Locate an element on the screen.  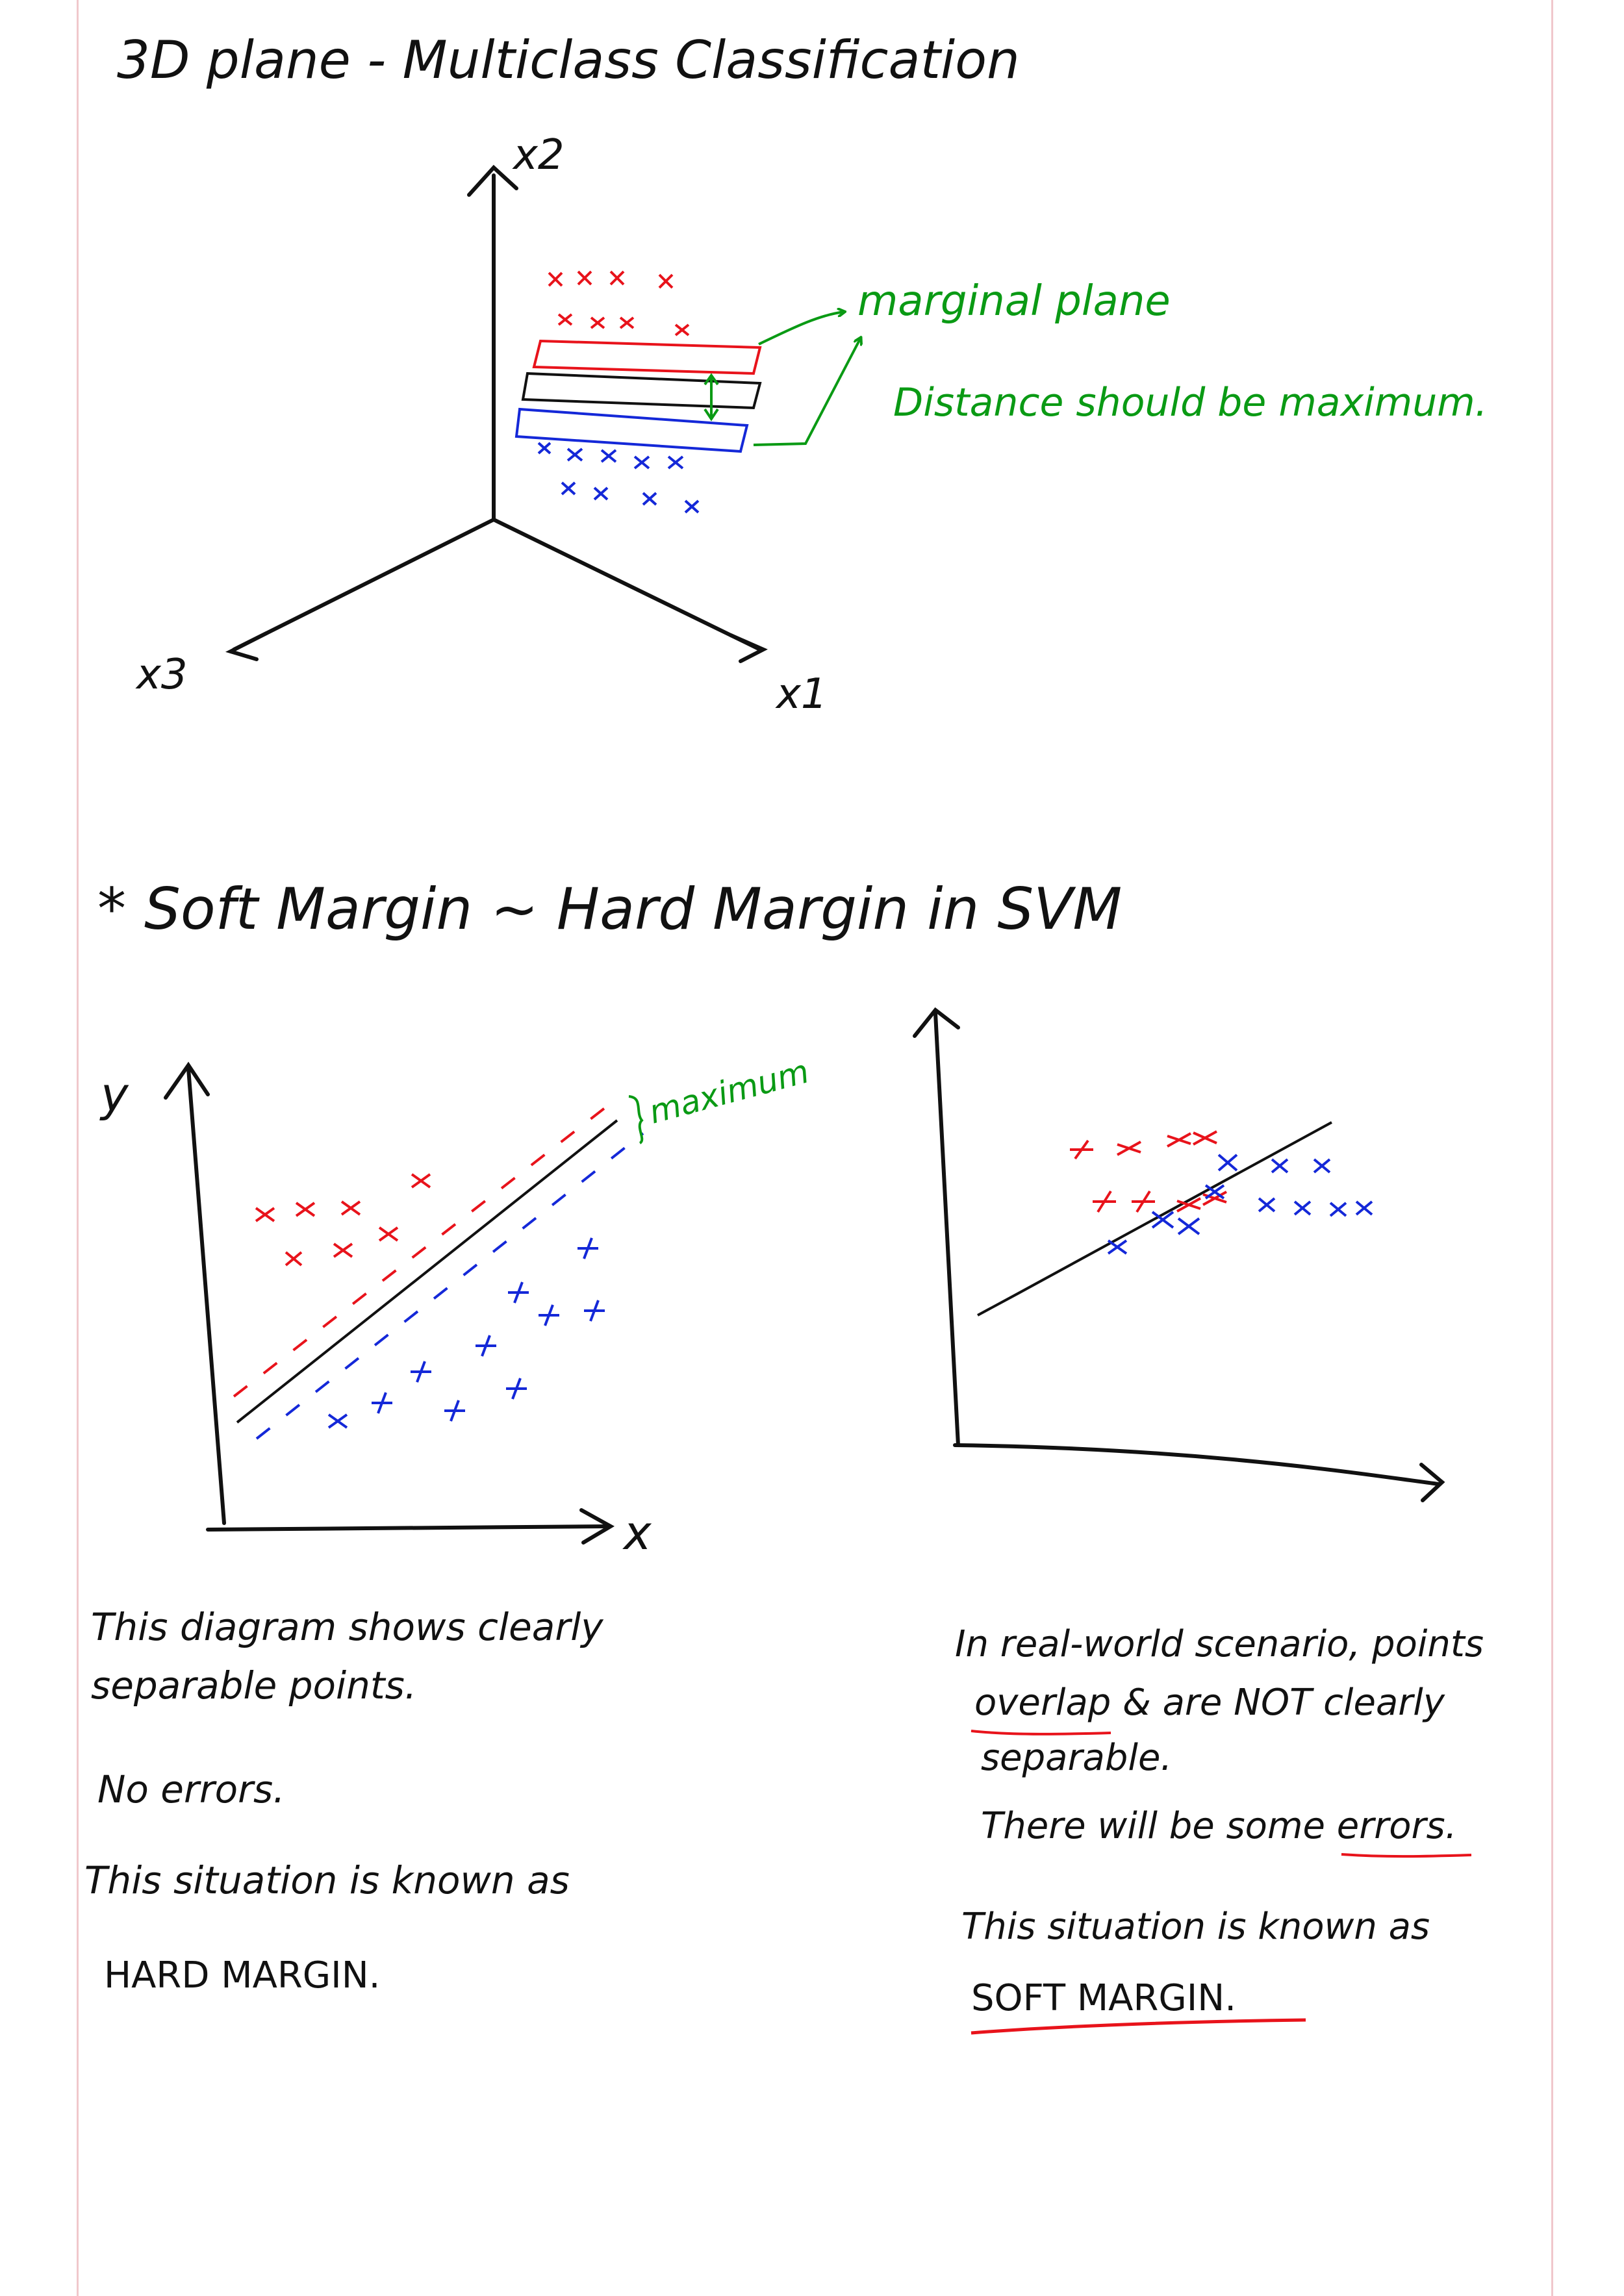
left-red-margin-dashed is located at coordinates (424, 1249).